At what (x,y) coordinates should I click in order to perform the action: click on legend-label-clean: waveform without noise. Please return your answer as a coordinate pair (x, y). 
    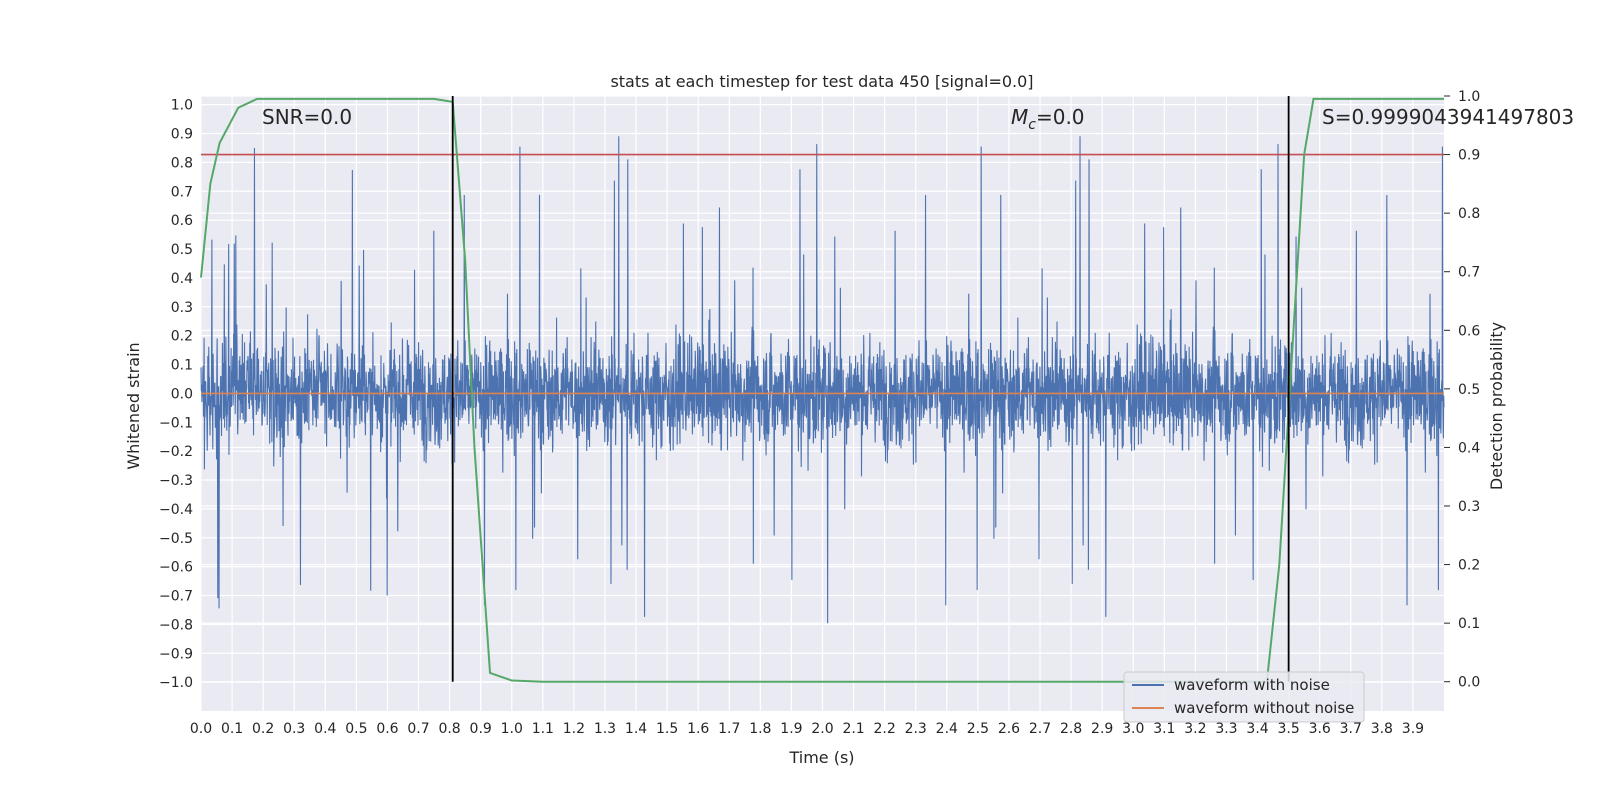
    Looking at the image, I should click on (1264, 708).